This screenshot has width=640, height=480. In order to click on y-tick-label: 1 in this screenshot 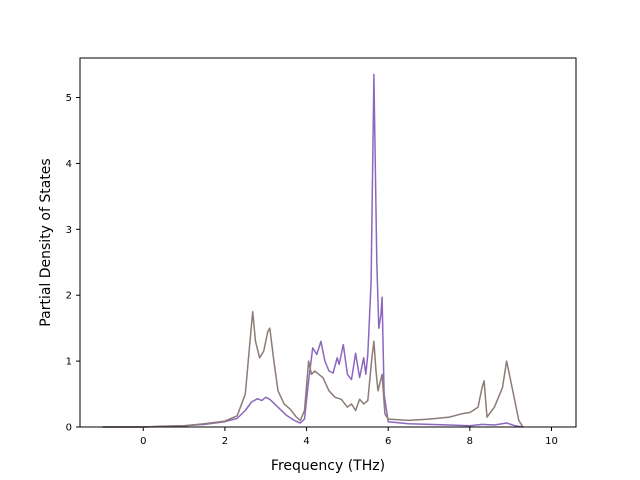, I will do `click(69, 362)`.